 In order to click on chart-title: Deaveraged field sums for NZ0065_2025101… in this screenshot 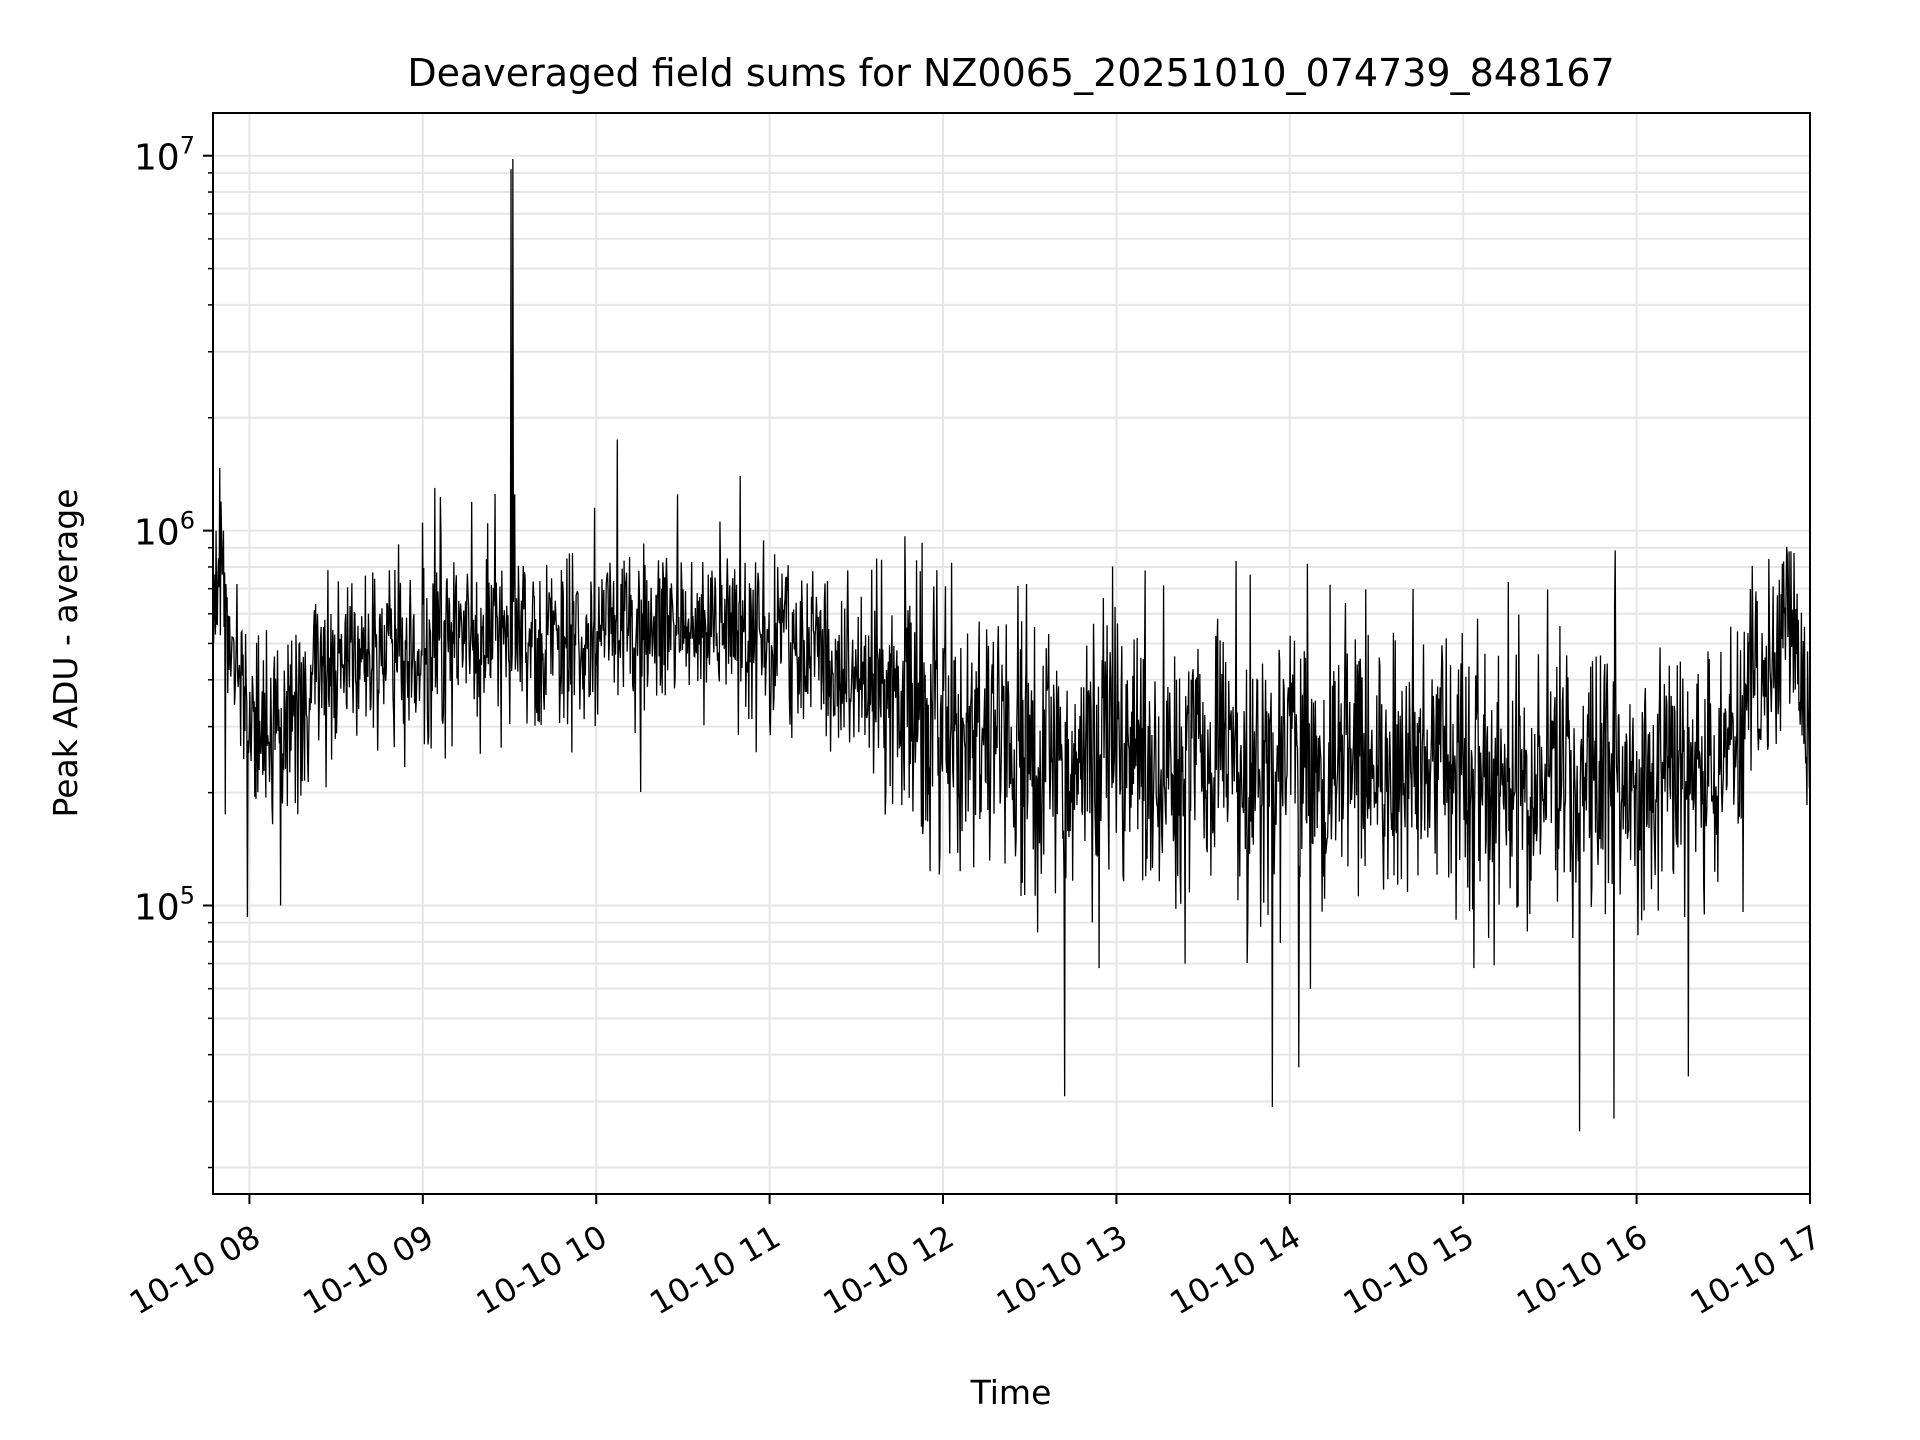, I will do `click(1010, 73)`.